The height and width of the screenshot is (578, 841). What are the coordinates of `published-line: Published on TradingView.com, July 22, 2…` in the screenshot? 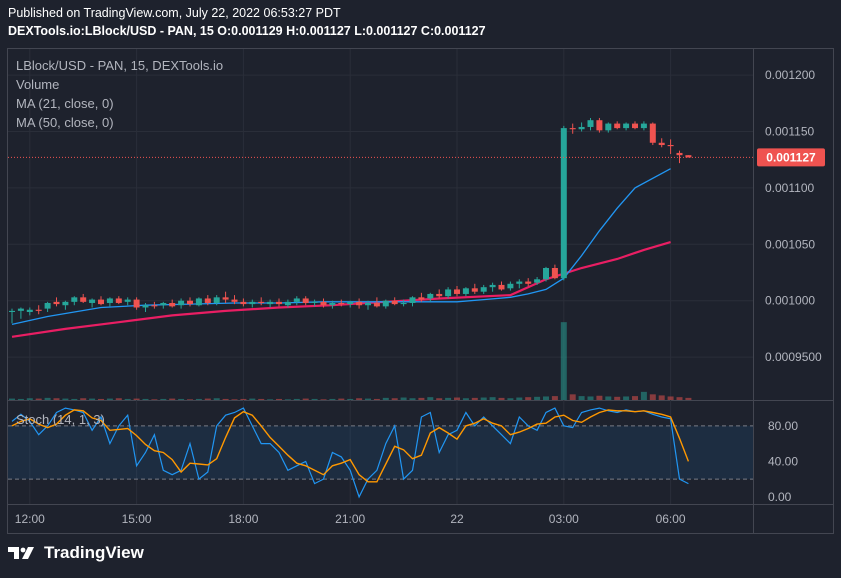 It's located at (174, 13).